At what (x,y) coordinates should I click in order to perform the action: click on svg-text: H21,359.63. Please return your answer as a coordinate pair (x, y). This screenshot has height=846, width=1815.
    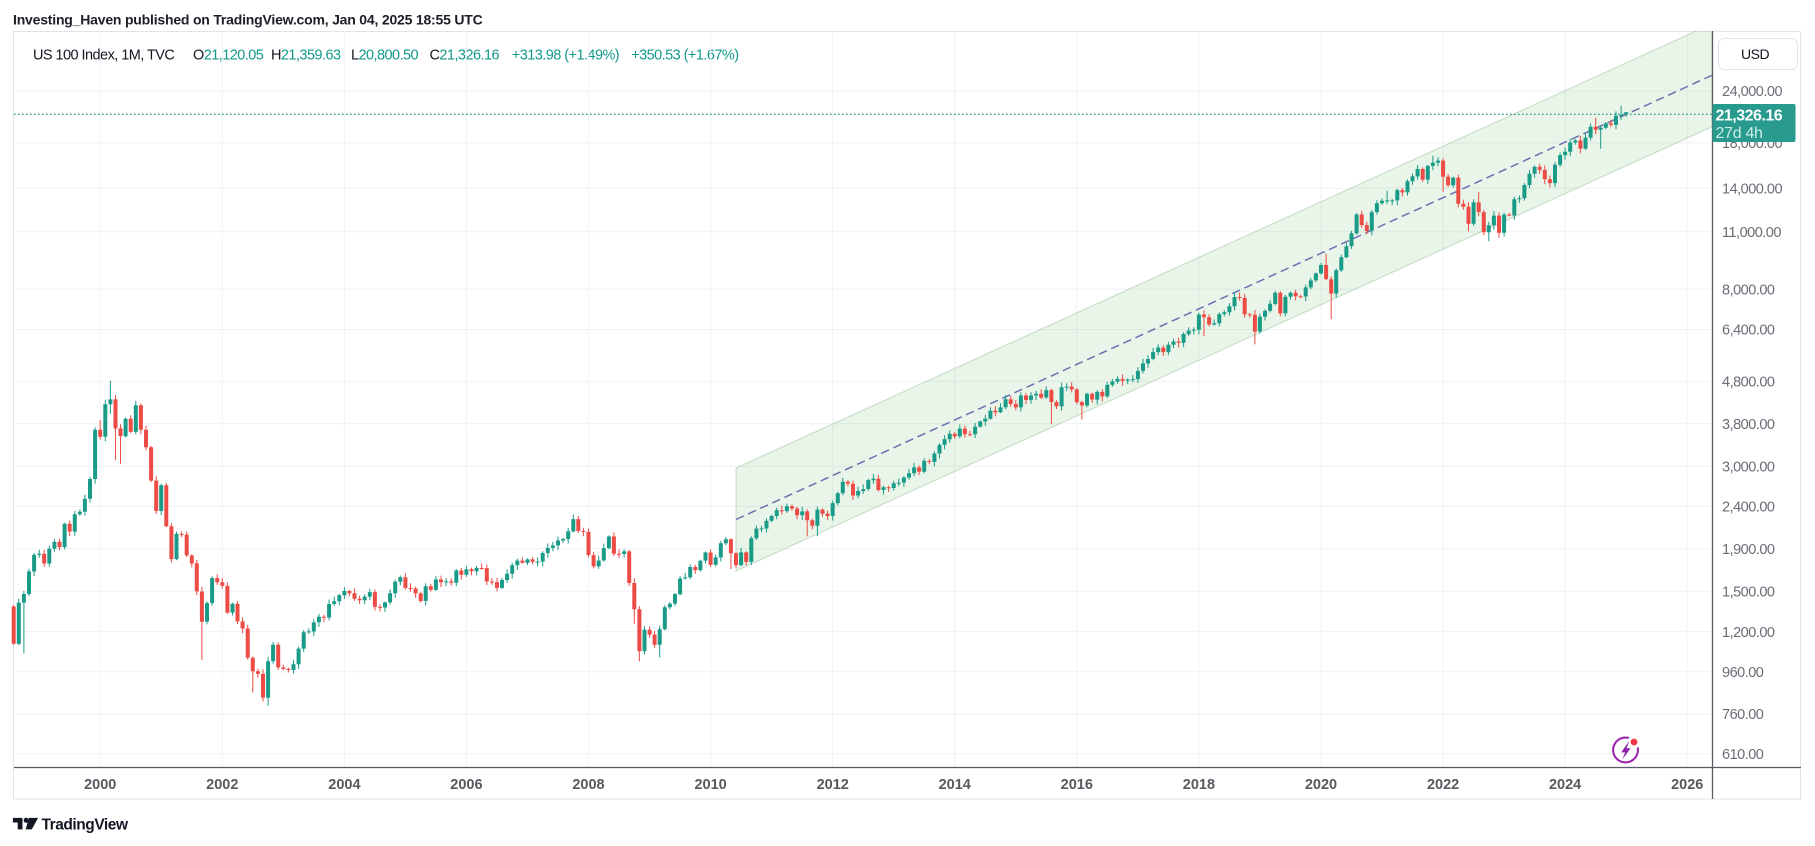
    Looking at the image, I should click on (306, 56).